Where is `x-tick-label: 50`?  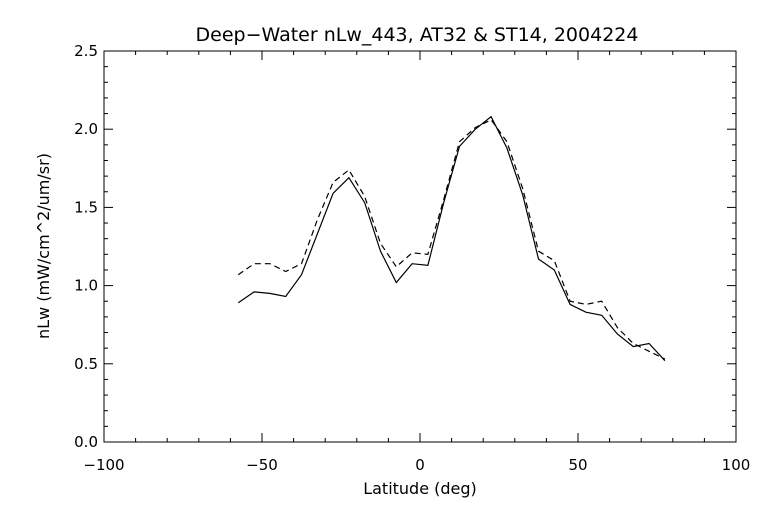 x-tick-label: 50 is located at coordinates (577, 465).